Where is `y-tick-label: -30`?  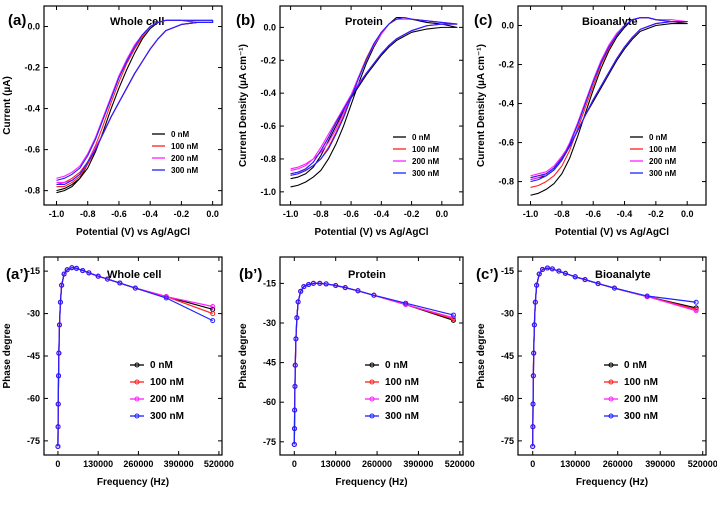 y-tick-label: -30 is located at coordinates (33, 314).